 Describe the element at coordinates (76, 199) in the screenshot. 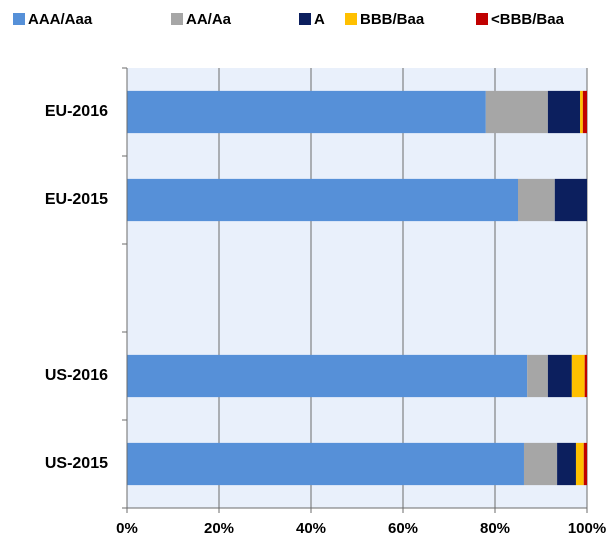

I see `y-tick-label: EU-2015` at that location.